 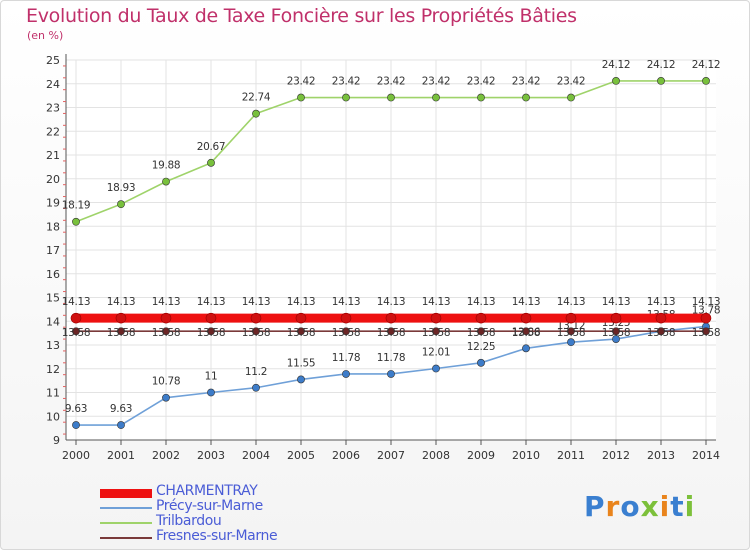 I want to click on x-tick-label: 2007, so click(x=391, y=455).